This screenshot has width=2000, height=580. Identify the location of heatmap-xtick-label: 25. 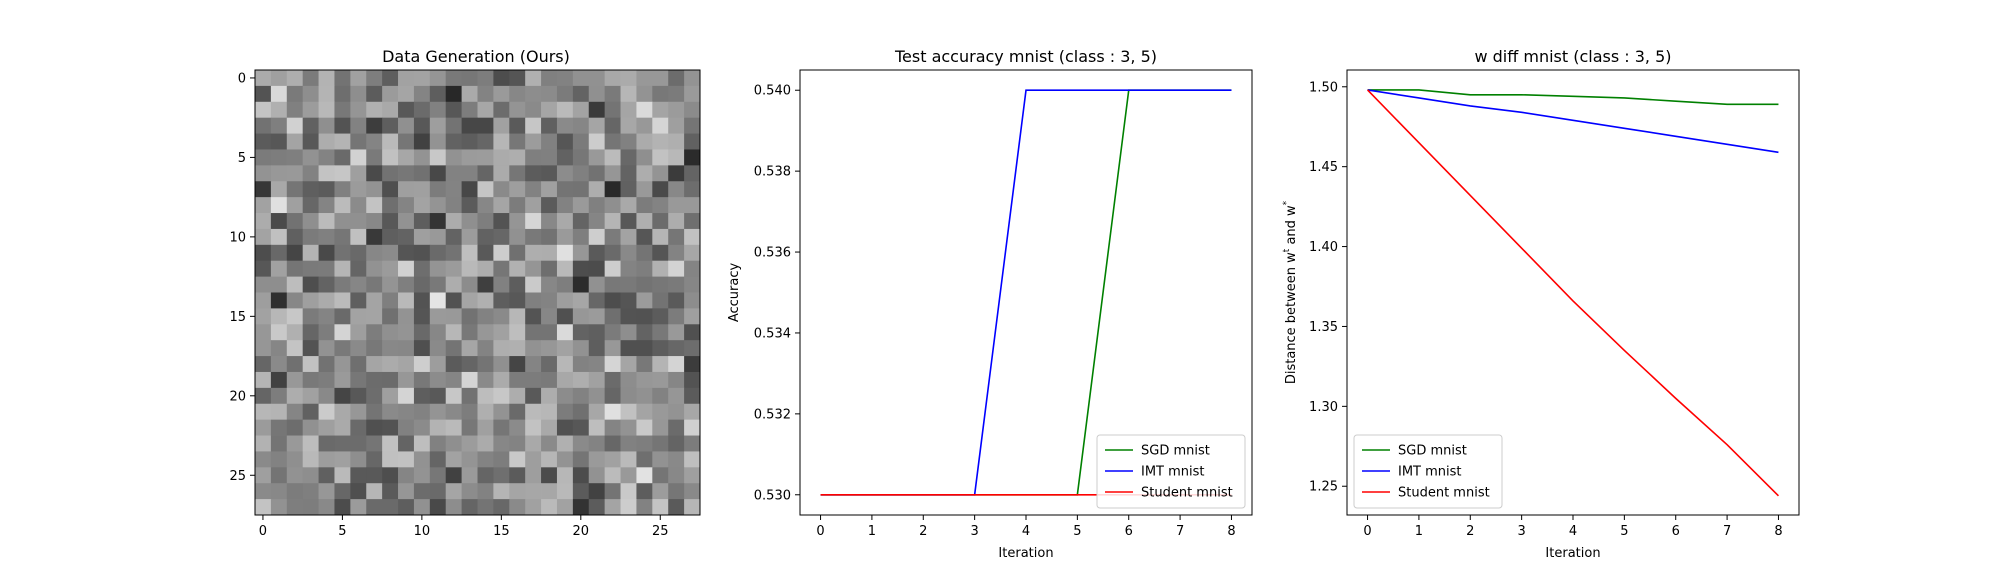
(660, 531).